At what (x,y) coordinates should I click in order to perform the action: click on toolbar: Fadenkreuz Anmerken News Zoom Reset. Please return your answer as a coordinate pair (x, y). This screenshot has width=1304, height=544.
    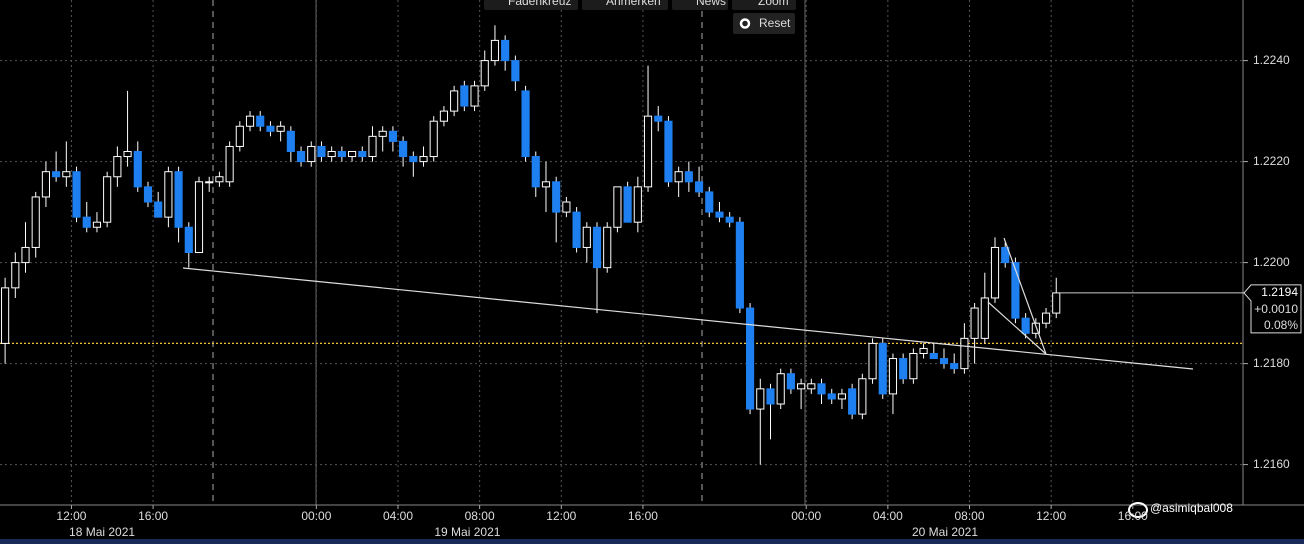
    Looking at the image, I should click on (640, 17).